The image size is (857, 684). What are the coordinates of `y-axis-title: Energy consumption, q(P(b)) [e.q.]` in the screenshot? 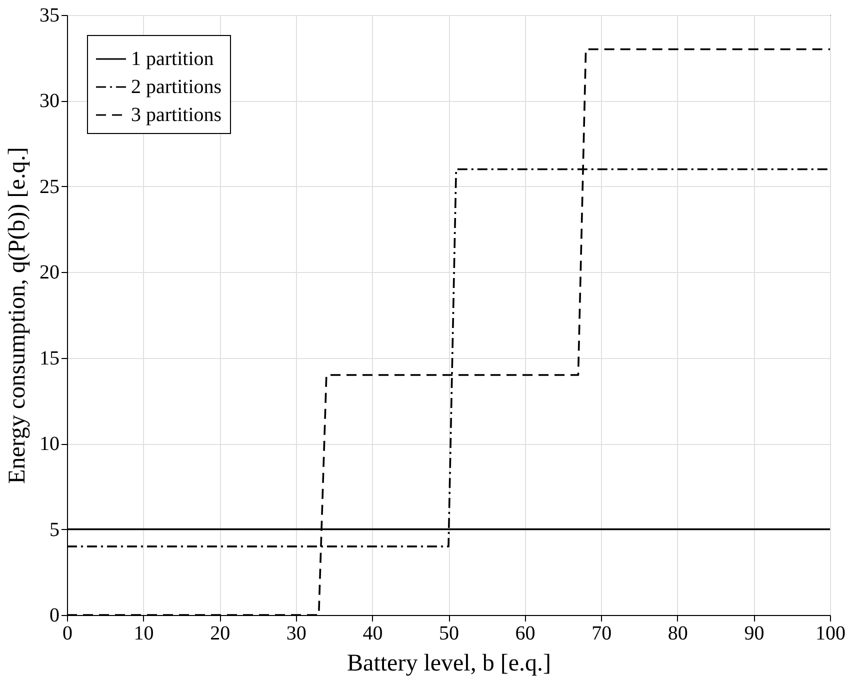 It's located at (17, 315).